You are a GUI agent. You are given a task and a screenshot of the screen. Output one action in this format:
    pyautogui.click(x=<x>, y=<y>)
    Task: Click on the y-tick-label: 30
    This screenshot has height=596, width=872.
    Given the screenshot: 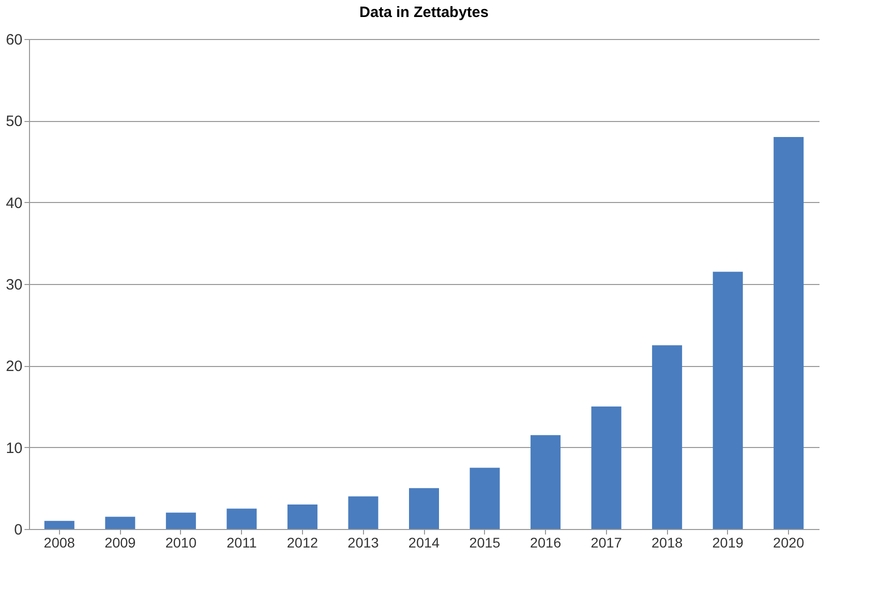 What is the action you would take?
    pyautogui.click(x=14, y=285)
    